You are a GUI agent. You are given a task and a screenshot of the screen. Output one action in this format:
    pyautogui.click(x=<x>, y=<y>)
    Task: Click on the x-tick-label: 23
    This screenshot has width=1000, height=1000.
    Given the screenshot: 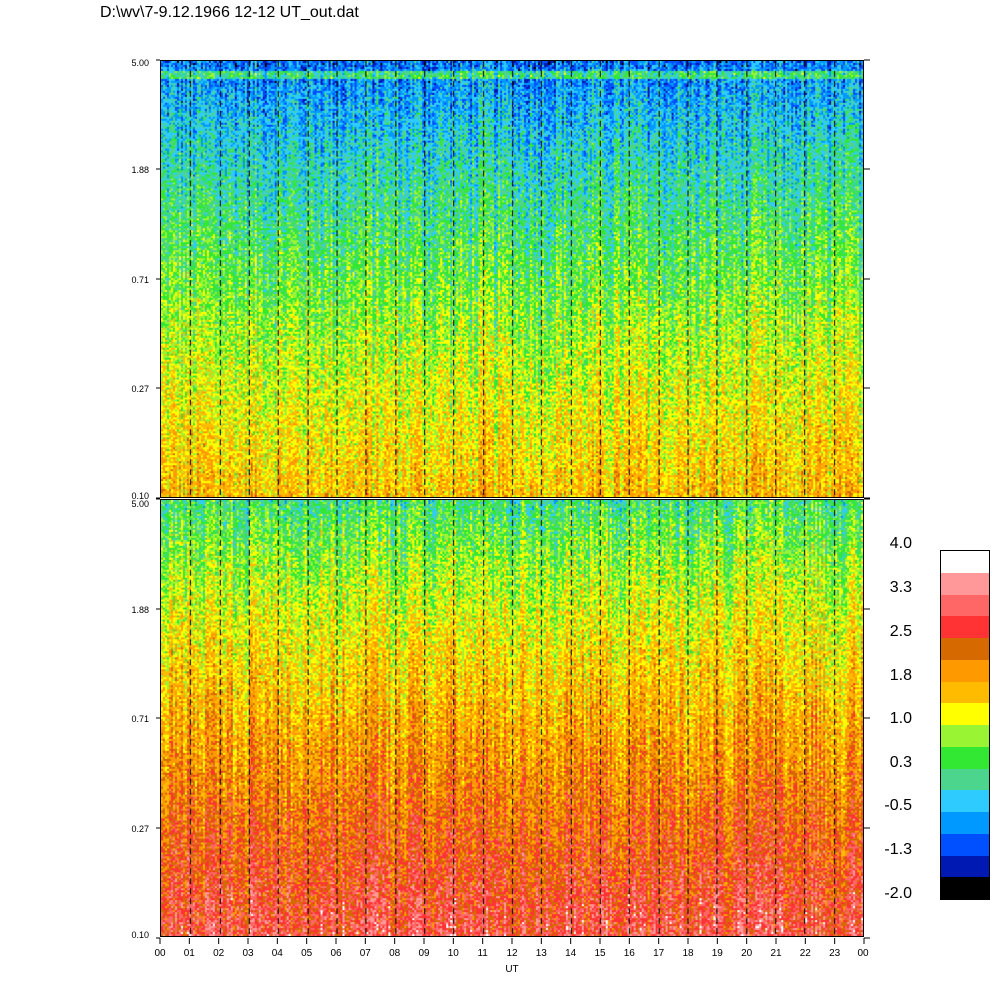 What is the action you would take?
    pyautogui.click(x=835, y=953)
    